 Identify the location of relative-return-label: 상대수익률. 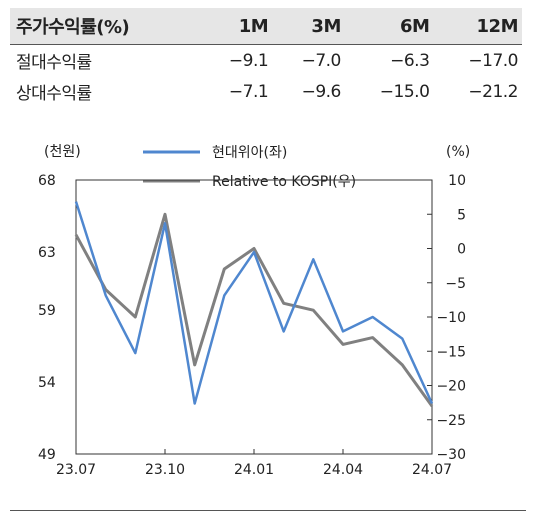
(54, 94).